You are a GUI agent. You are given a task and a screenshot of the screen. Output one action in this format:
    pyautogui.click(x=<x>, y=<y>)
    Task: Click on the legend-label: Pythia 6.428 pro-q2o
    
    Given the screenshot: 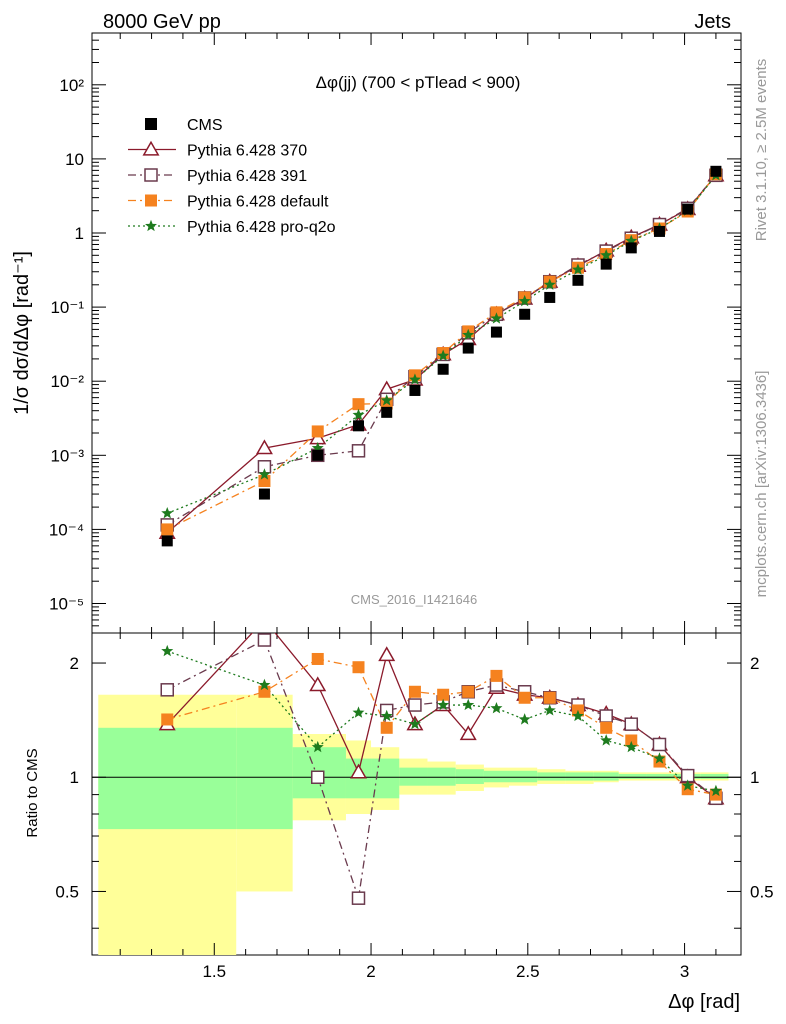 What is the action you would take?
    pyautogui.click(x=261, y=227)
    